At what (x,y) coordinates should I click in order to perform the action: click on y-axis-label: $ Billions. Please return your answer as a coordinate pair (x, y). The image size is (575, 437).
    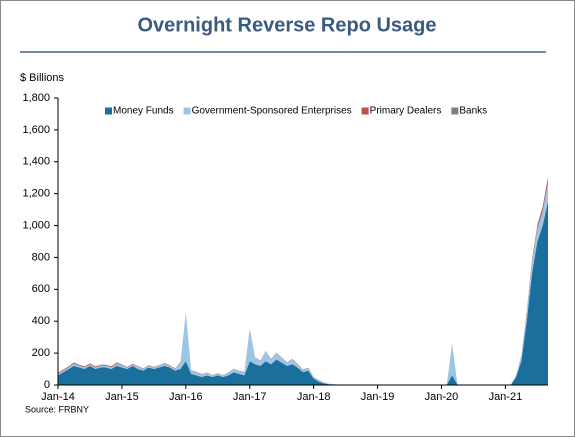
    Looking at the image, I should click on (42, 78).